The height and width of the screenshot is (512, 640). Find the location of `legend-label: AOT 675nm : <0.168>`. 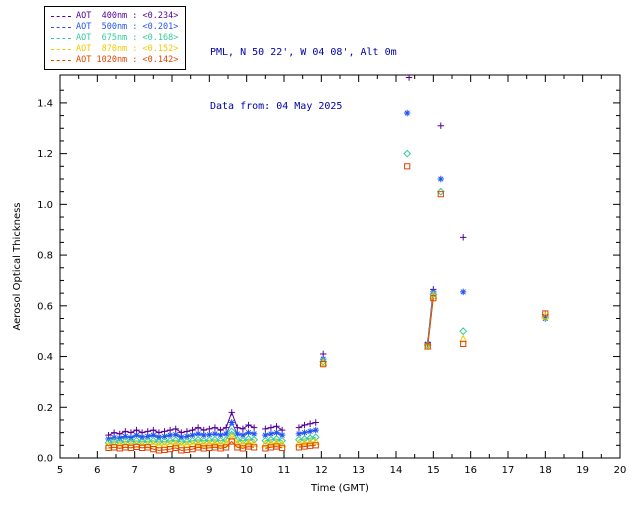

legend-label: AOT 675nm : <0.168> is located at coordinates (127, 38).